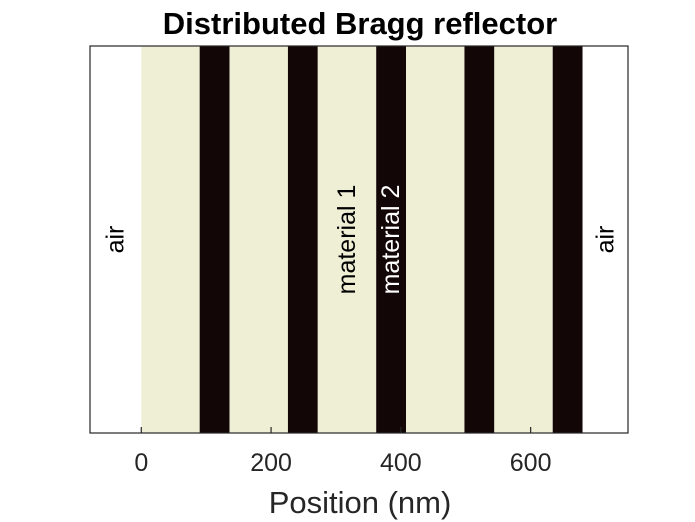  I want to click on annotation-material-2-2: material 2, so click(391, 240).